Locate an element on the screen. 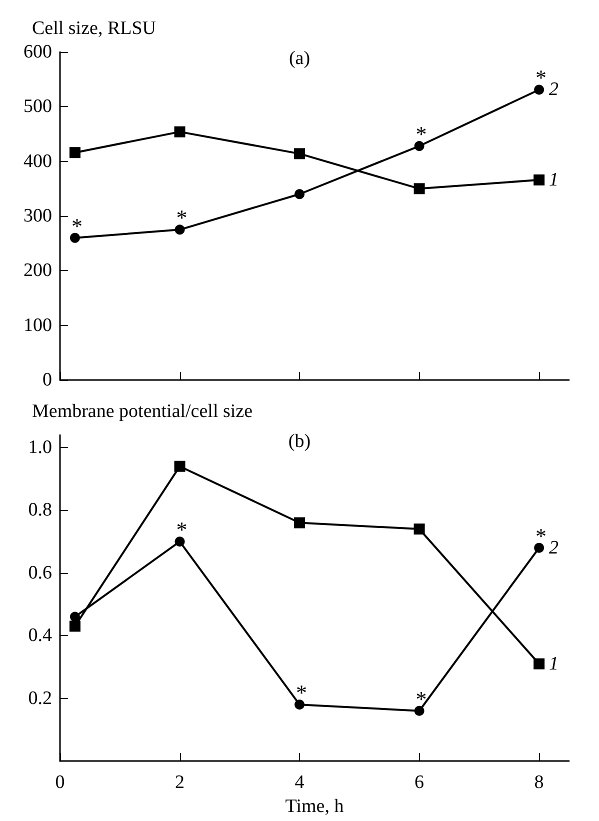 This screenshot has width=599, height=821. y-tick-label: 1.0 is located at coordinates (40, 447).